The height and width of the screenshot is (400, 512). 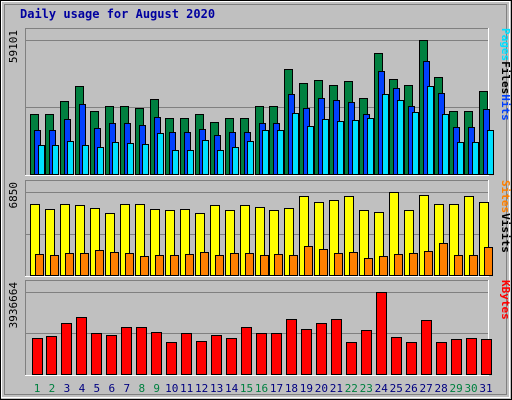 I want to click on xtick-label-day-21: 21, so click(x=336, y=388).